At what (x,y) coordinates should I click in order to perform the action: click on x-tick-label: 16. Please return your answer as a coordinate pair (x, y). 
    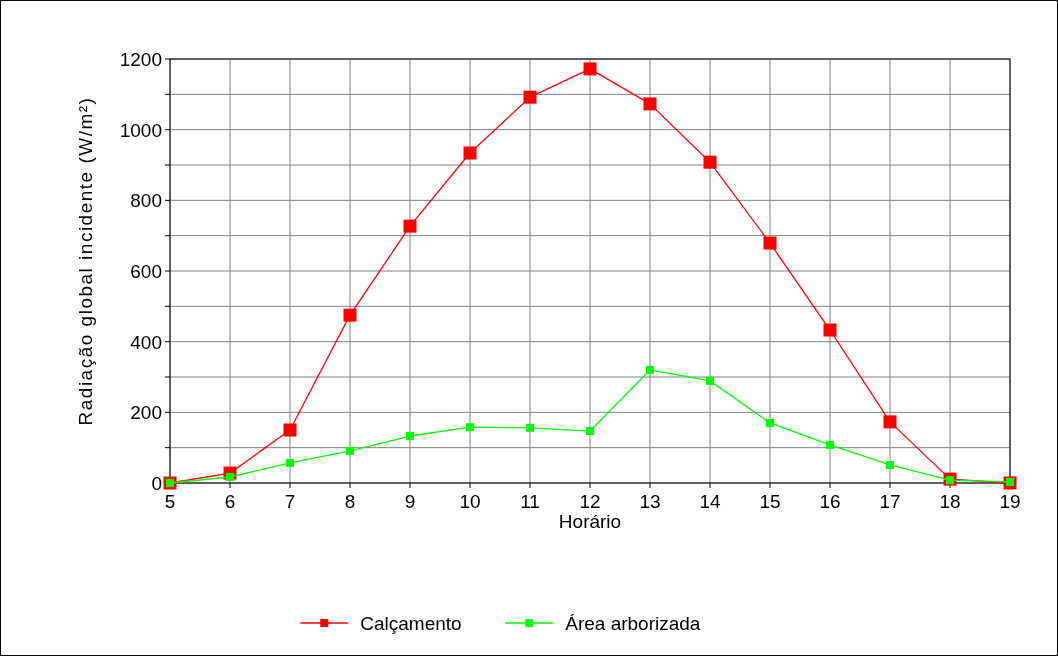
    Looking at the image, I should click on (830, 501).